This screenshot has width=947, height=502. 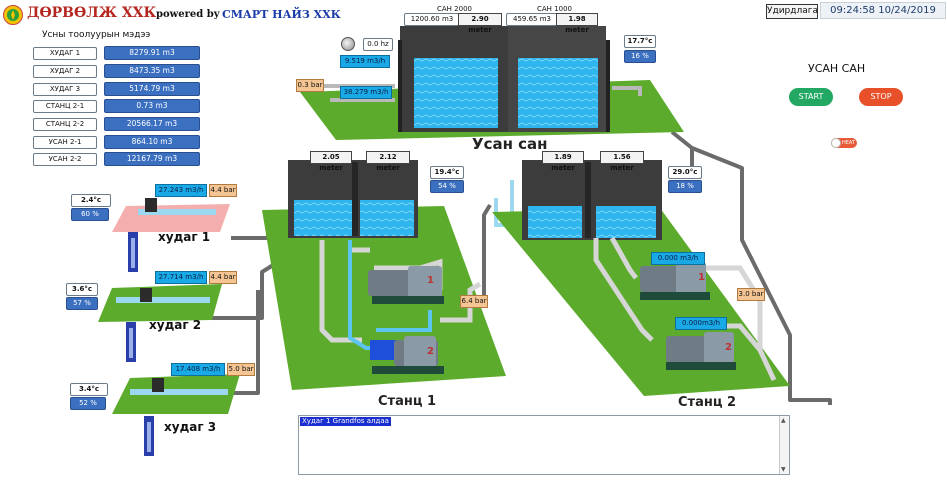 What do you see at coordinates (91, 200) in the screenshot?
I see `well-1-temperature: 2.4°c` at bounding box center [91, 200].